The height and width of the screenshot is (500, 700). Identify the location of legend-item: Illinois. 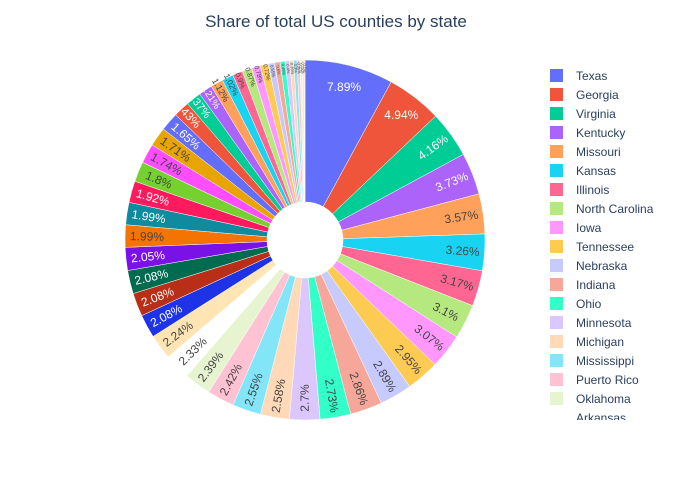
(620, 189).